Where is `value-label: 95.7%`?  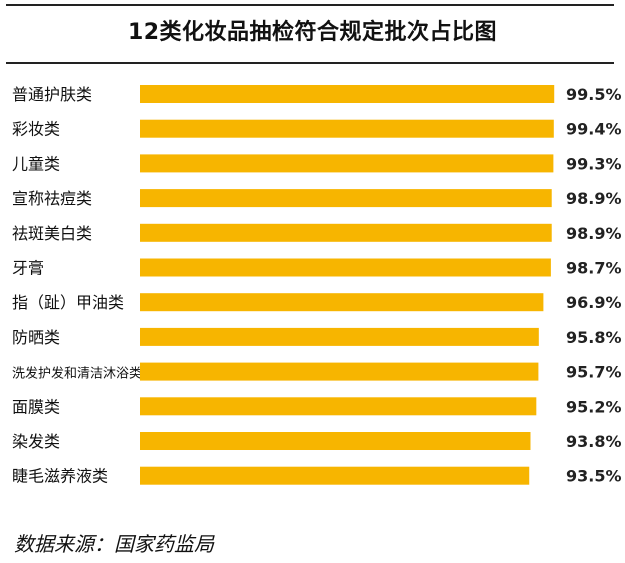 value-label: 95.7% is located at coordinates (594, 372).